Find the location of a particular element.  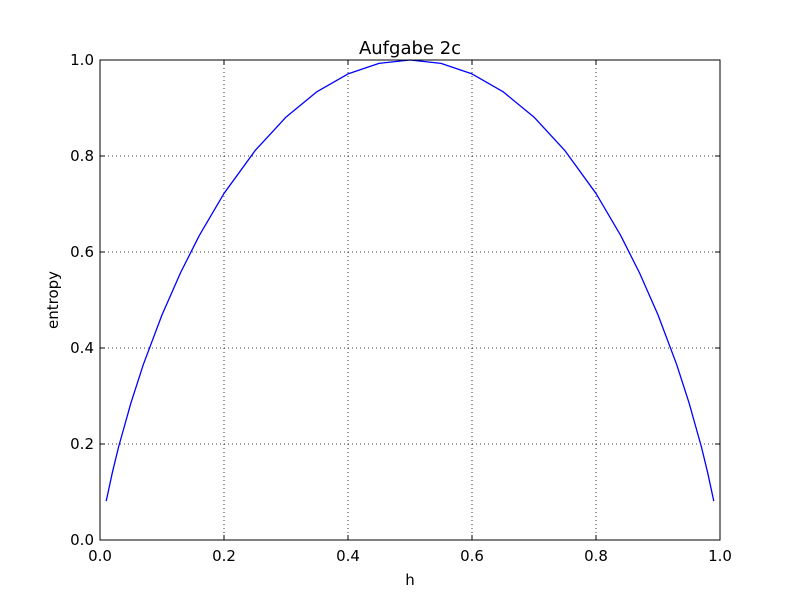

y-axis-label: entropy is located at coordinates (53, 300).